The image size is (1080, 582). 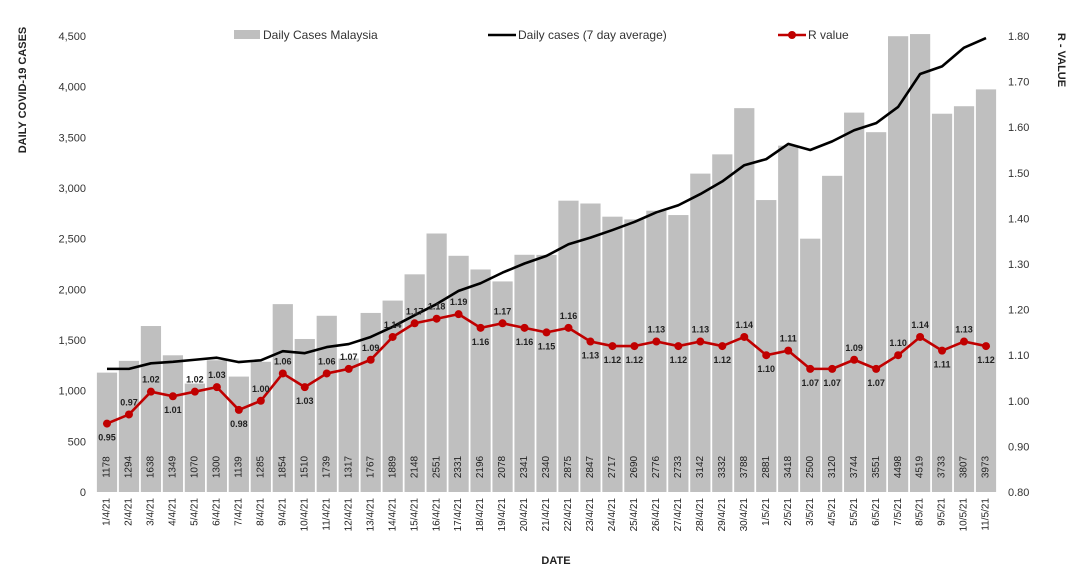 What do you see at coordinates (591, 356) in the screenshot?
I see `r-value-label-22: 1.13` at bounding box center [591, 356].